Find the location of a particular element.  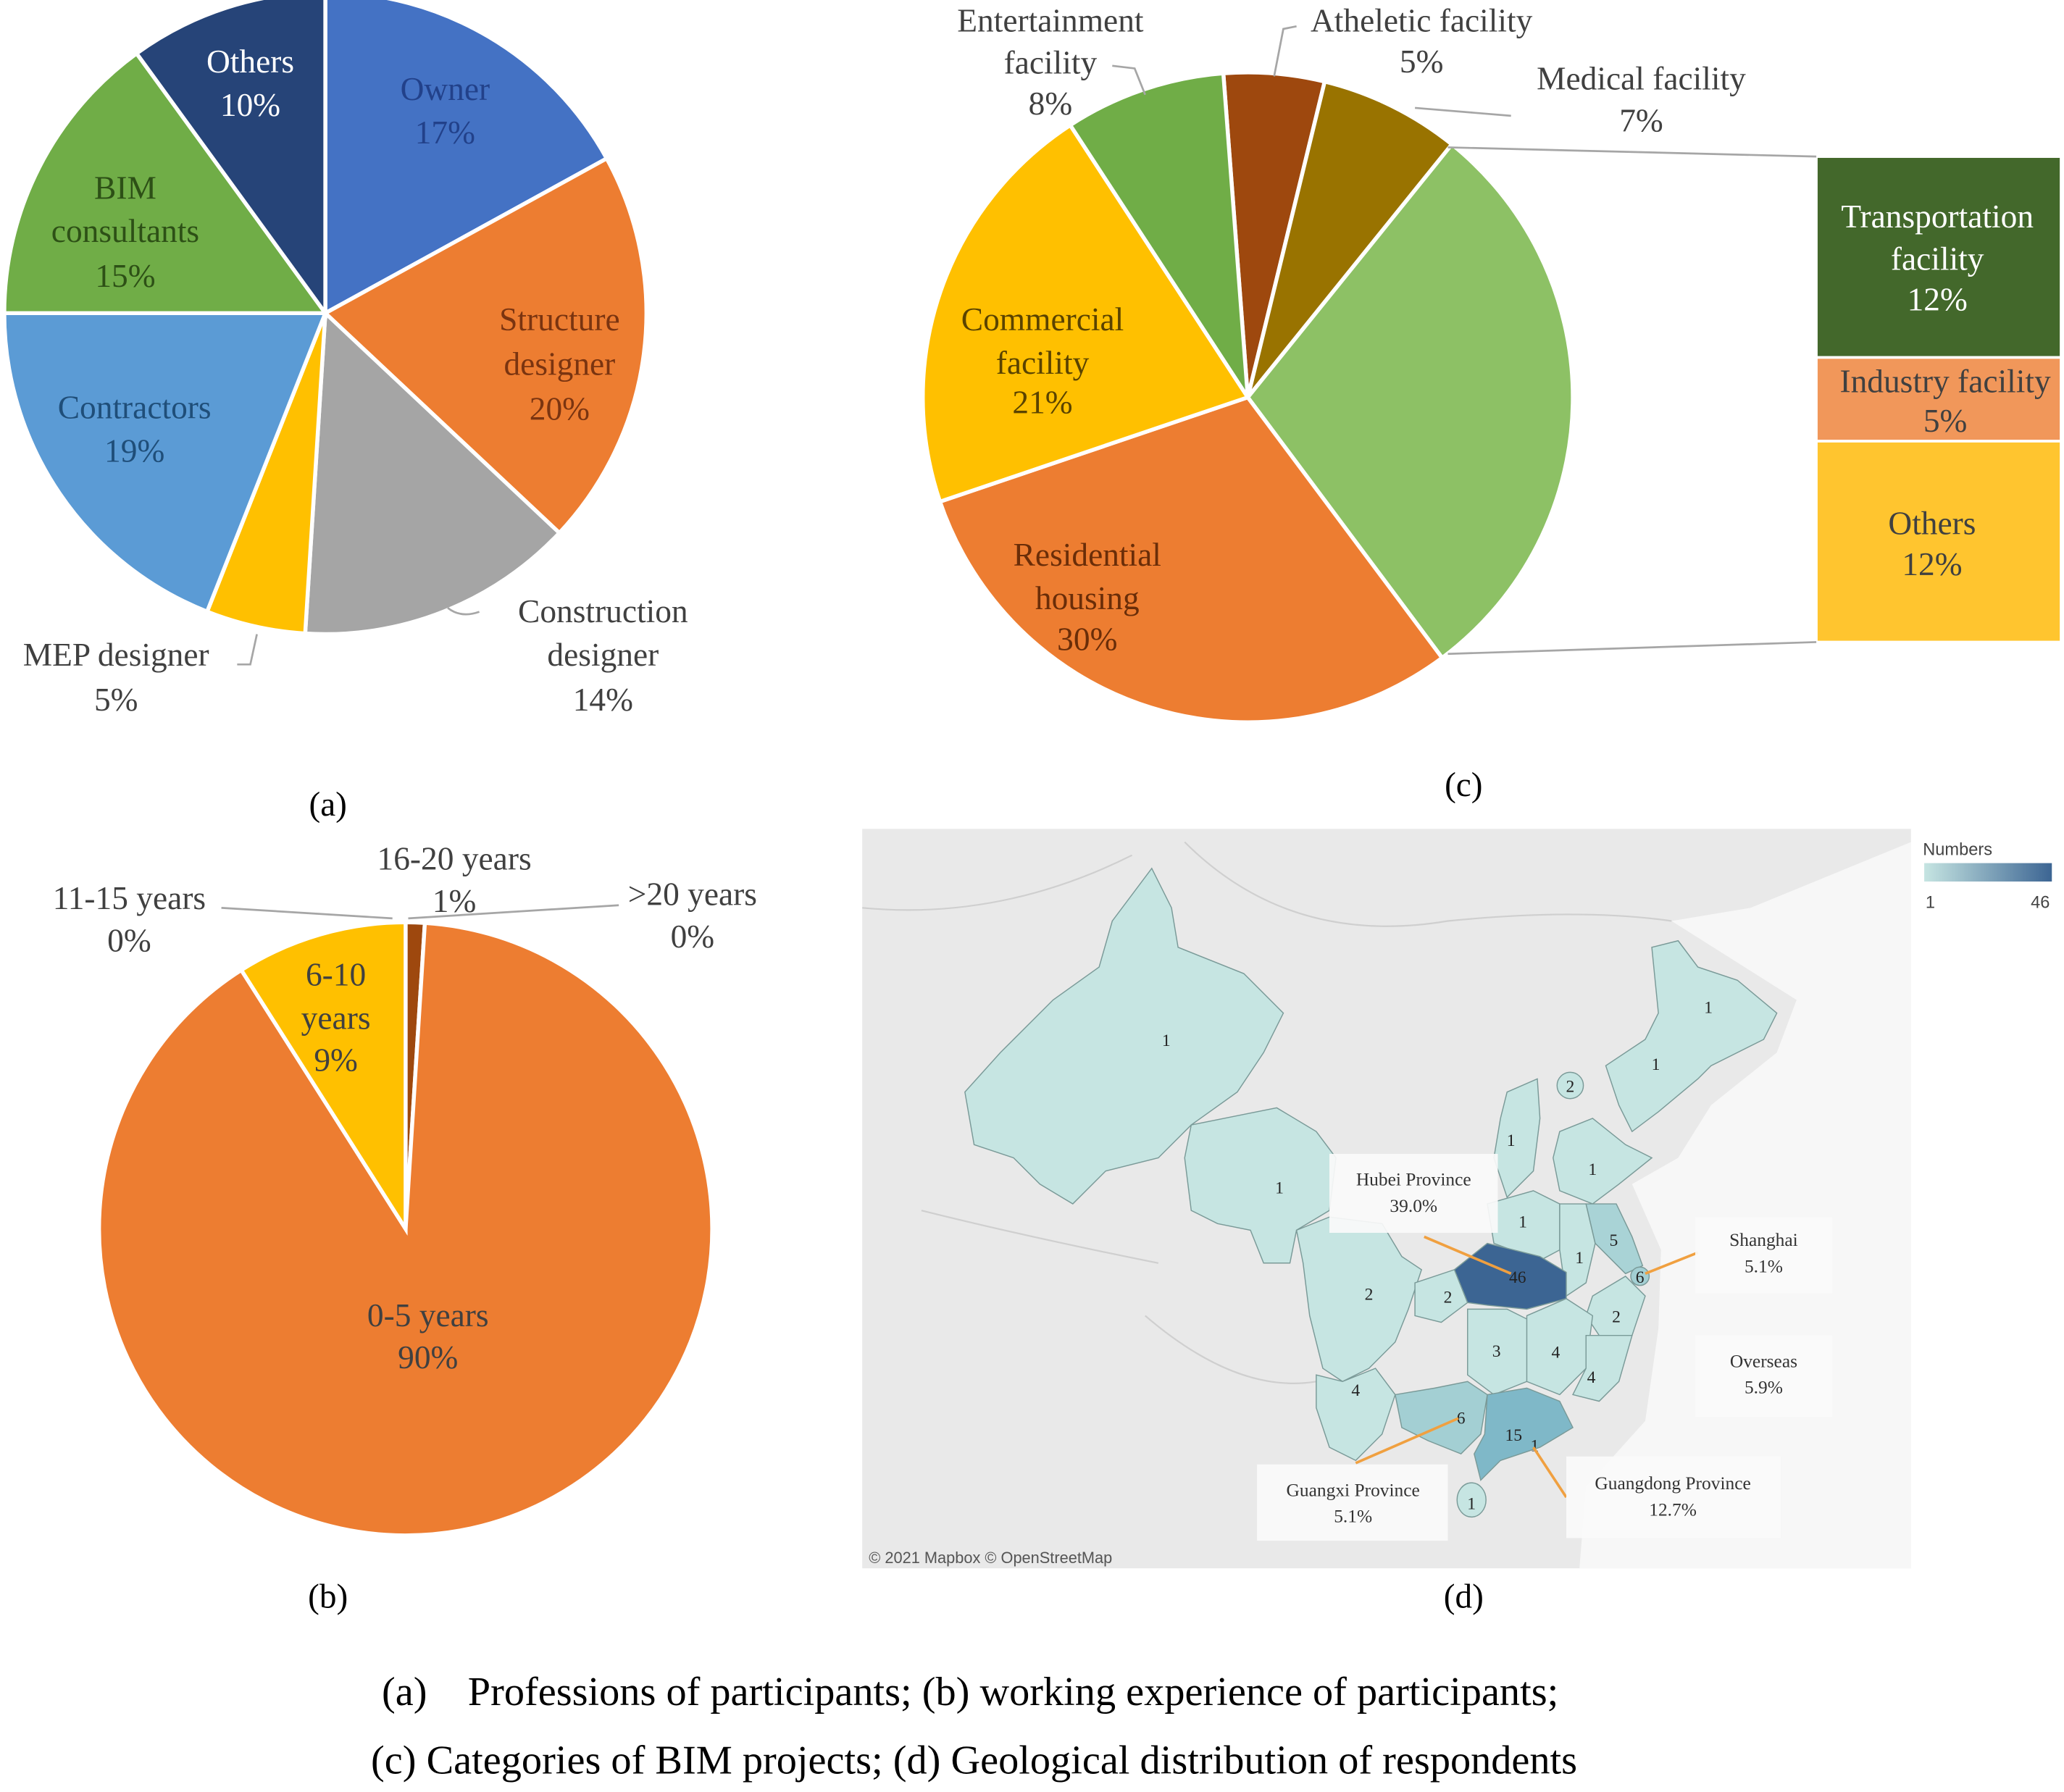

pie-slice-medical-facility is located at coordinates (1350, 239).